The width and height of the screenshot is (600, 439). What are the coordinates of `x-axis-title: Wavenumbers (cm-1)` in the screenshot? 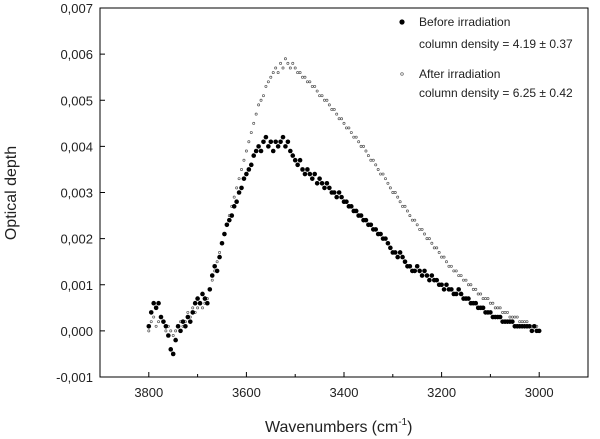 It's located at (338, 426).